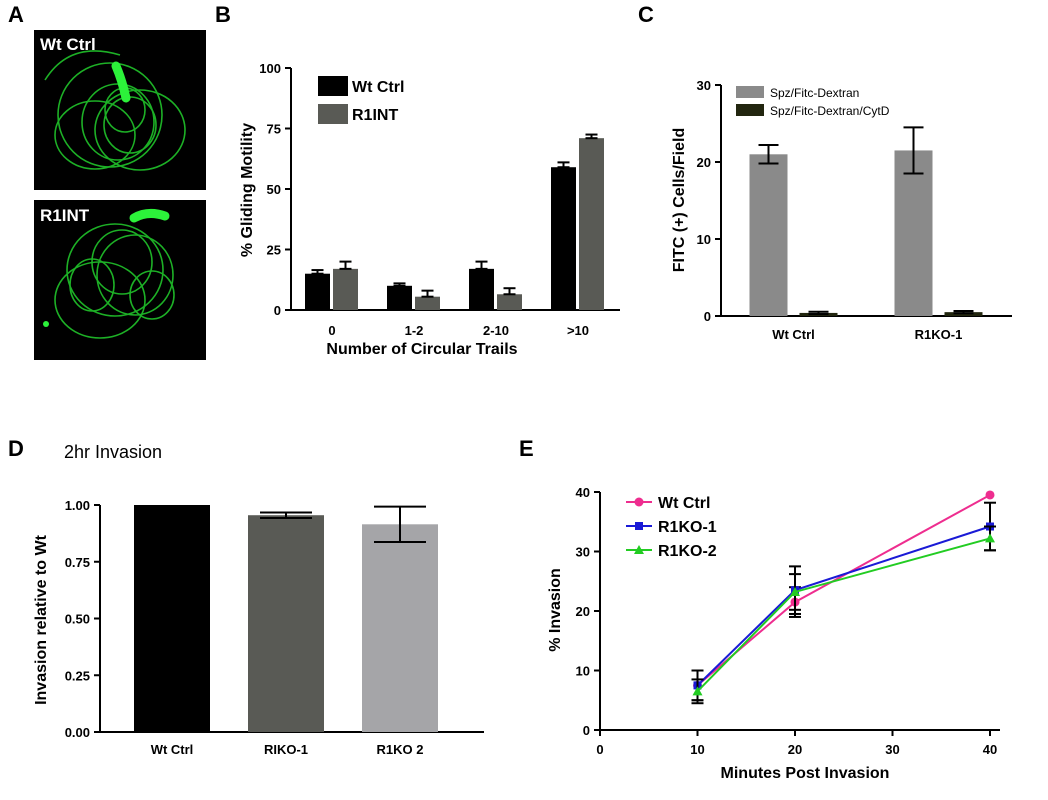 The image size is (1048, 800). What do you see at coordinates (526, 448) in the screenshot?
I see `panel-label-e: E` at bounding box center [526, 448].